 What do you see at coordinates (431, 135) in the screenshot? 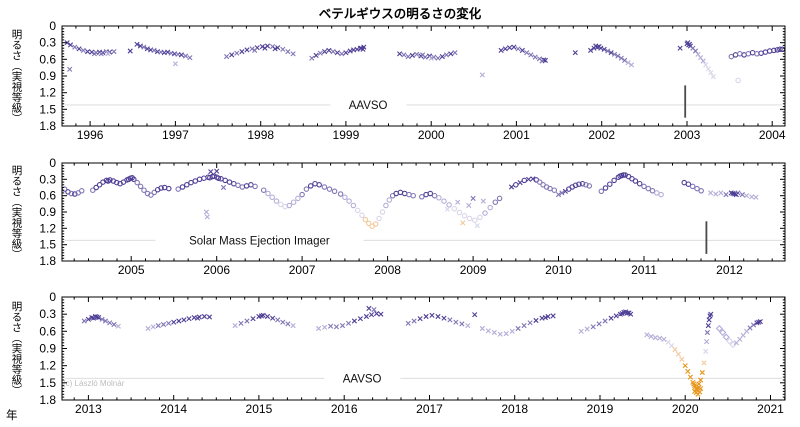
I see `x-tick-label: 2000` at bounding box center [431, 135].